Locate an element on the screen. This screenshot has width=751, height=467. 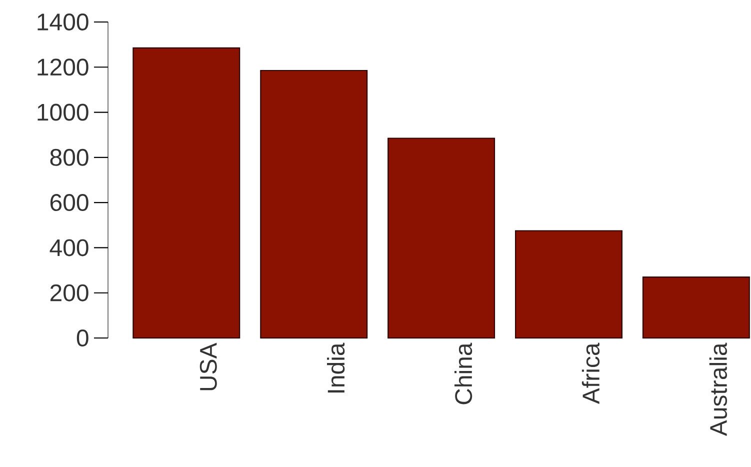
y-tick-label: 1200 is located at coordinates (63, 67).